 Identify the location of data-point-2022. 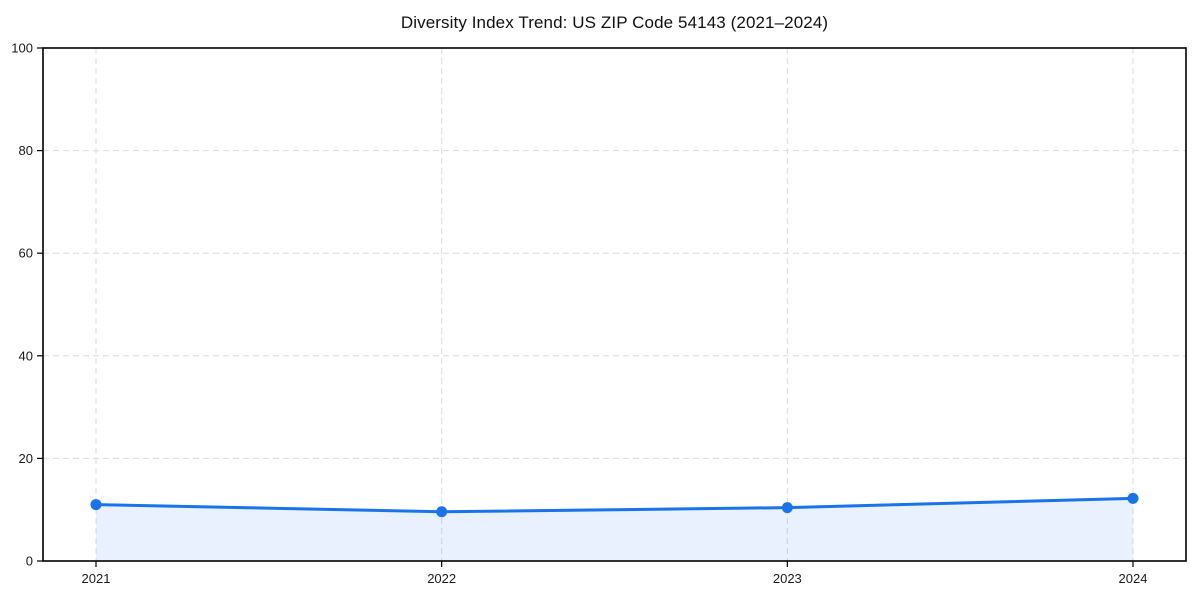
(442, 512).